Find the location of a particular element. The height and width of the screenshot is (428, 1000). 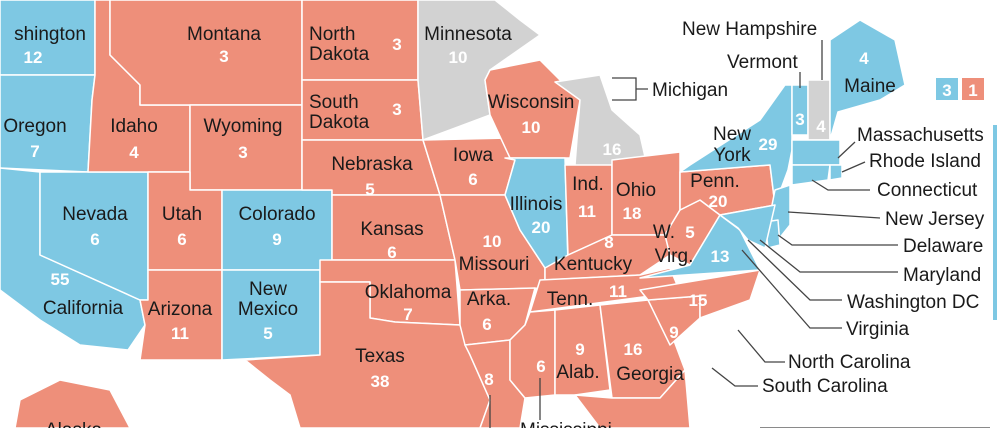

nevada-label: Nevada is located at coordinates (95, 214).